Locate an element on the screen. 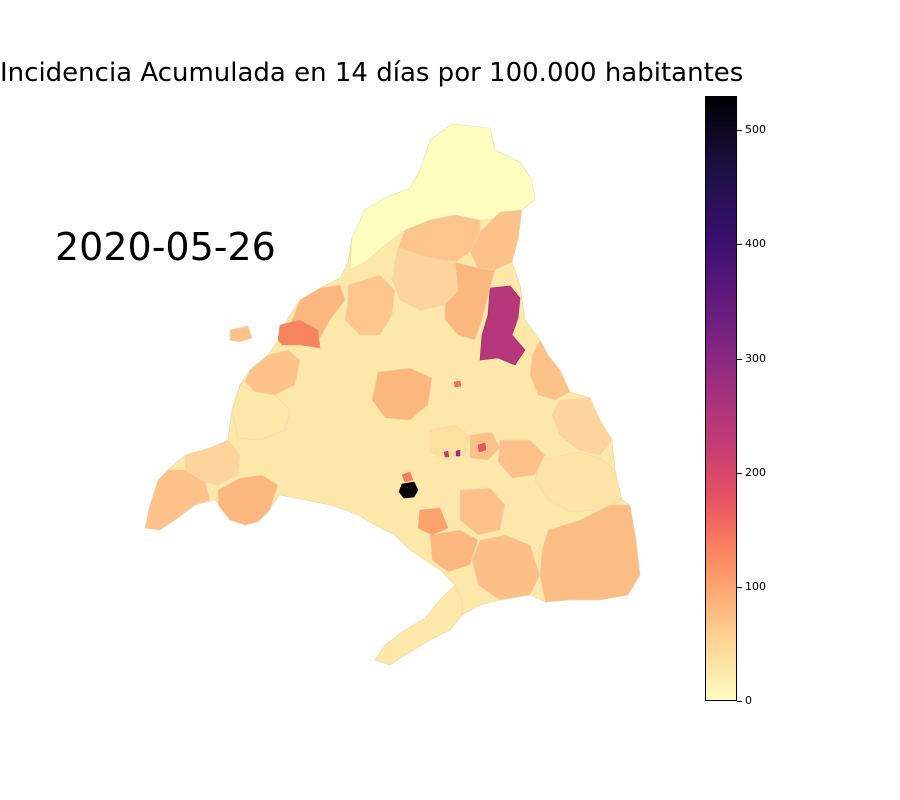  north-central-zone is located at coordinates (425, 279).